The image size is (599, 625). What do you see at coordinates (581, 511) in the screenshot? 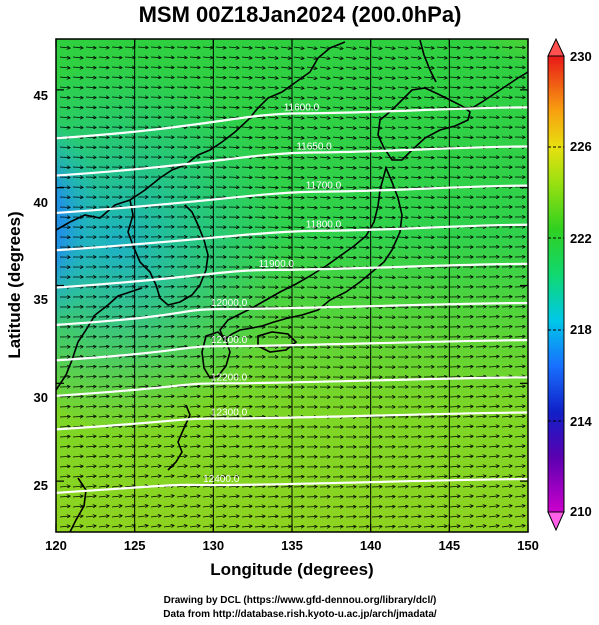
I see `colorbar-tick-label: 210` at bounding box center [581, 511].